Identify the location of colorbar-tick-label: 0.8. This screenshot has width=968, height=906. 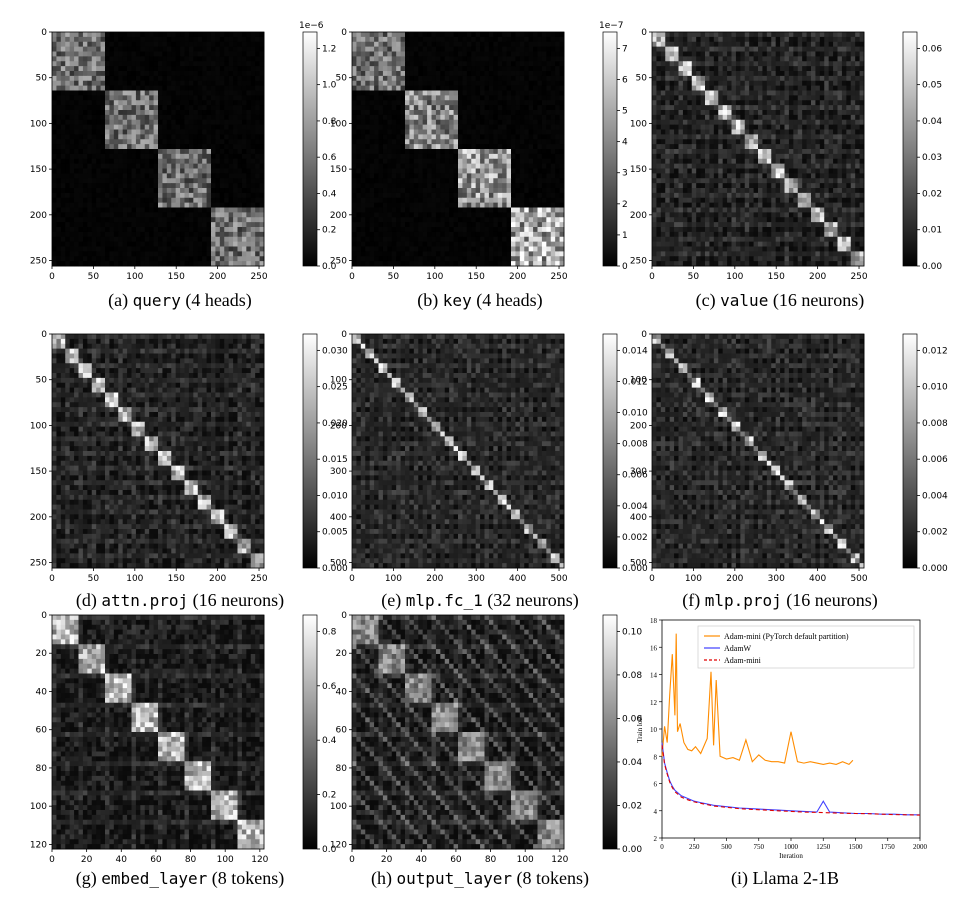
(329, 122).